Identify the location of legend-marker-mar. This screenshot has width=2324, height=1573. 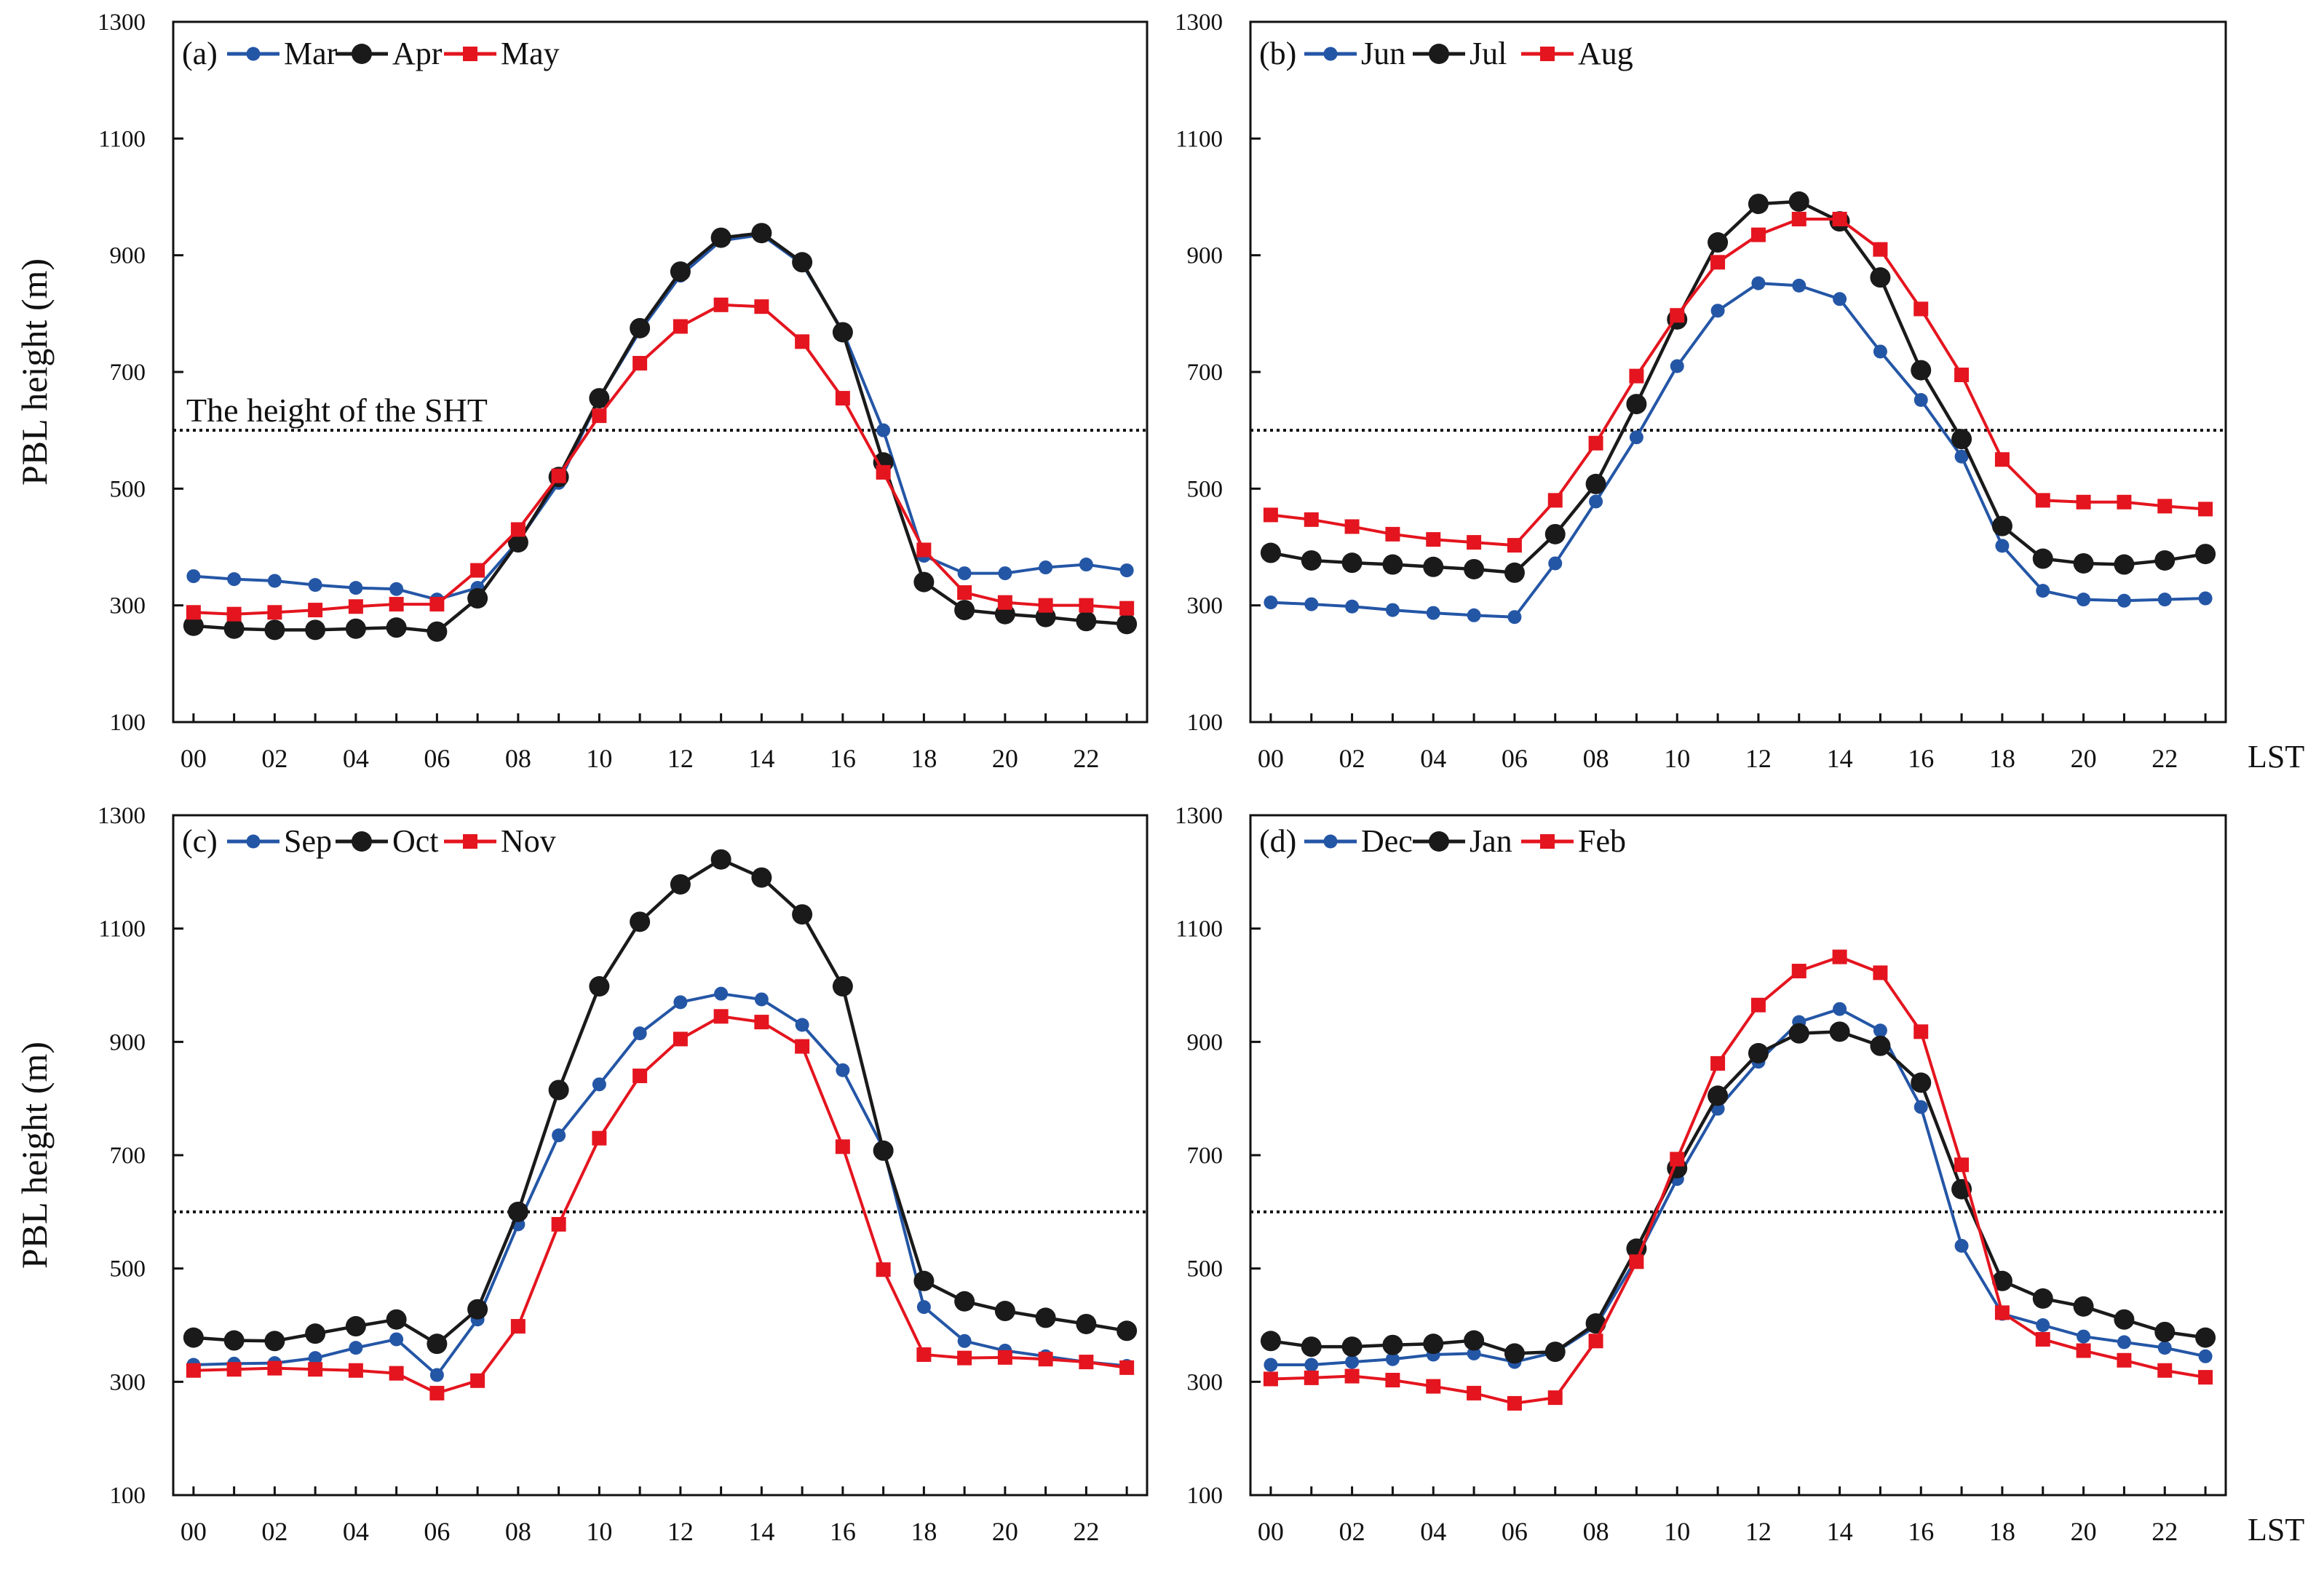
(253, 54).